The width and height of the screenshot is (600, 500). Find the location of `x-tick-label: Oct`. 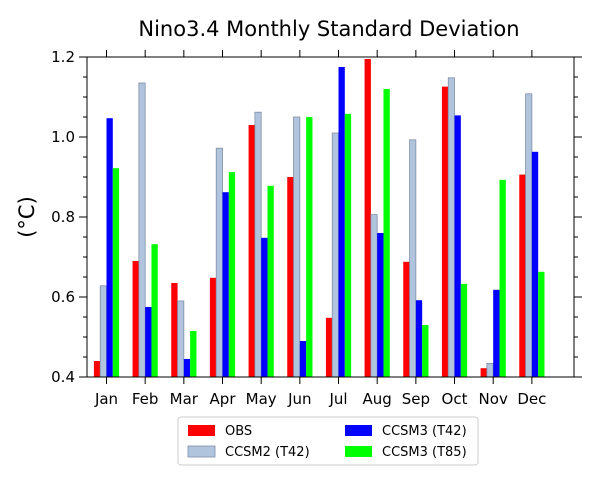

x-tick-label: Oct is located at coordinates (455, 399).